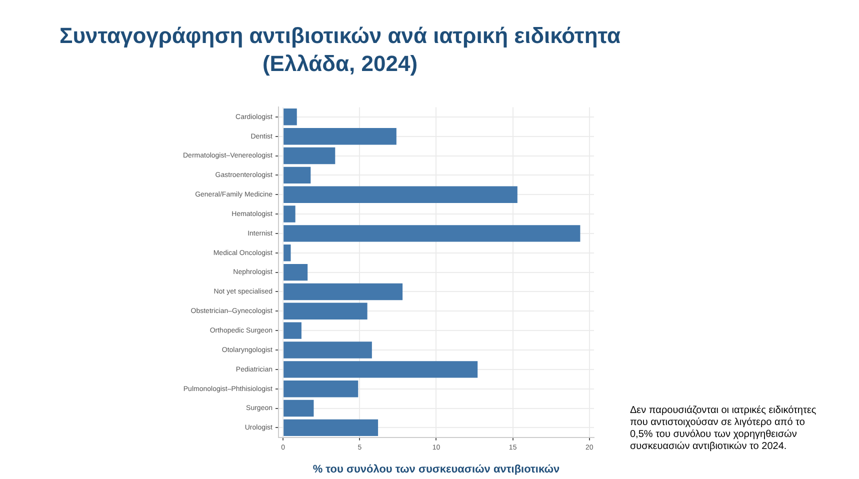 The height and width of the screenshot is (479, 859). Describe the element at coordinates (340, 50) in the screenshot. I see `chart-title: Συνταγογράφηση αντιβιοτικών ανά ιατρική ειδικότητα (Ελλάδα, 2024)` at that location.